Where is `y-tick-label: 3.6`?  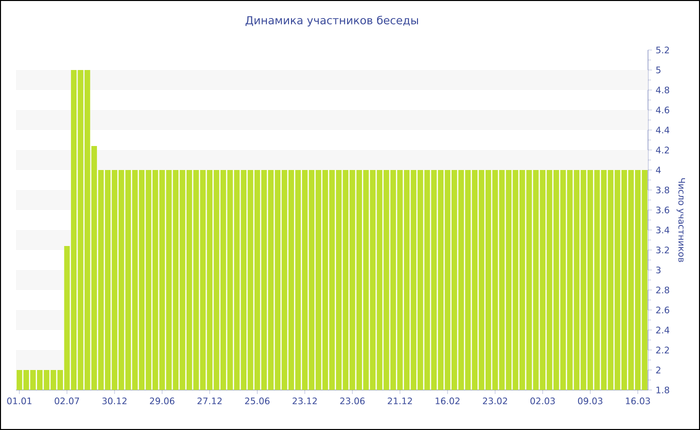 y-tick-label: 3.6 is located at coordinates (663, 210).